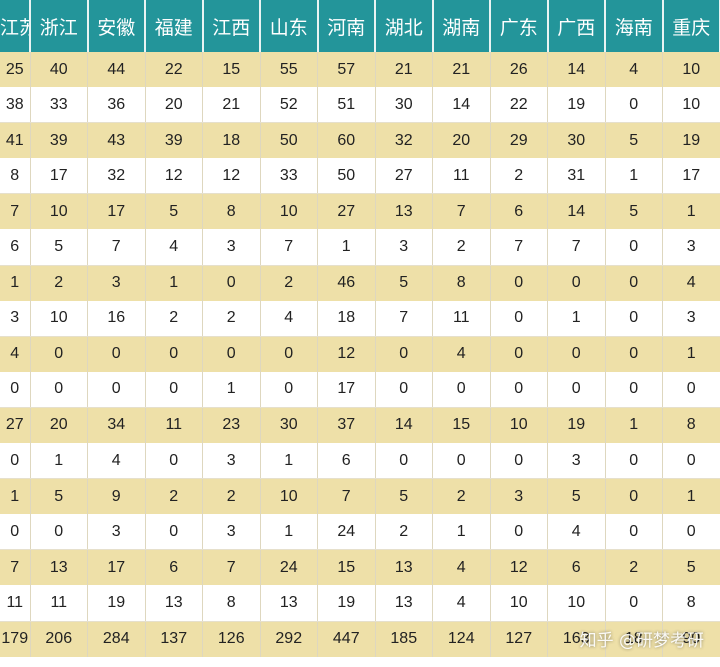 This screenshot has width=720, height=667. I want to click on table-cell: 36, so click(116, 105).